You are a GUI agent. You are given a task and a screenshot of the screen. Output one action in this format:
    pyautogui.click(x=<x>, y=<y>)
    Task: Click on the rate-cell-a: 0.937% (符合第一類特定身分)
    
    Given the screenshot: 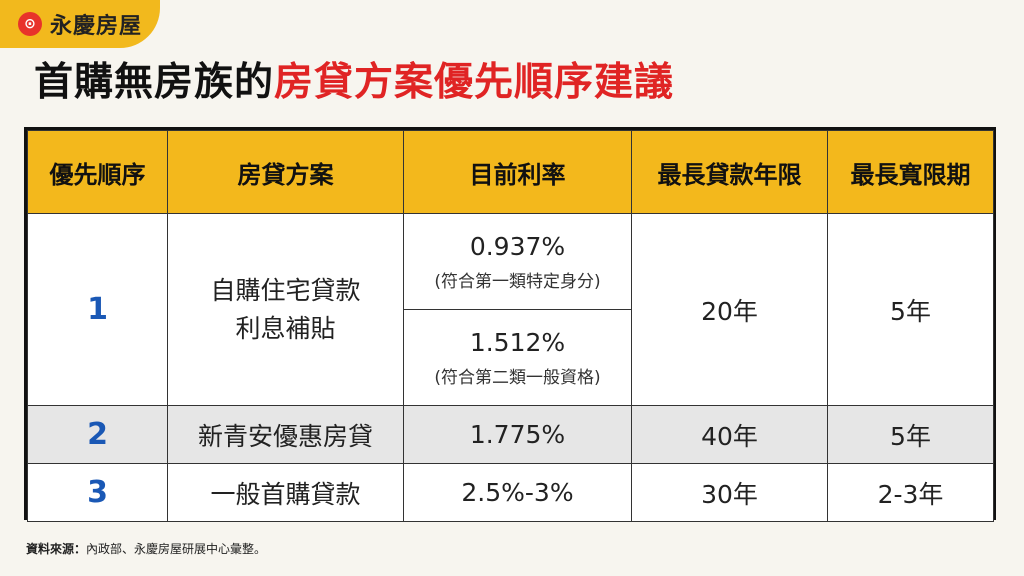 What is the action you would take?
    pyautogui.click(x=517, y=261)
    